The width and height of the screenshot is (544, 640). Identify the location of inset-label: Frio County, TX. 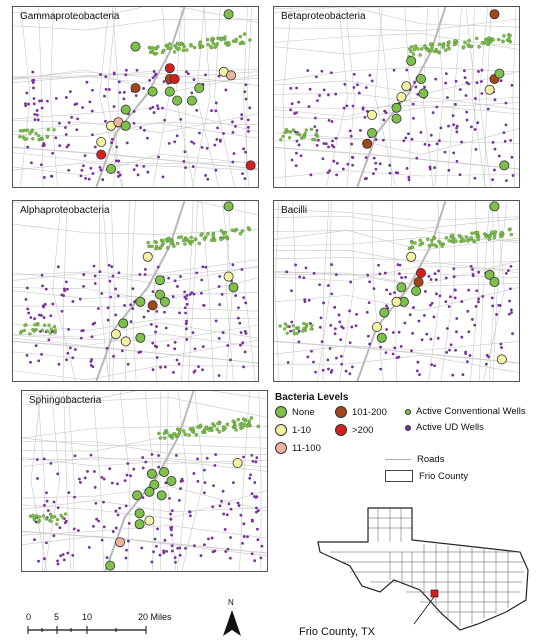
(337, 632).